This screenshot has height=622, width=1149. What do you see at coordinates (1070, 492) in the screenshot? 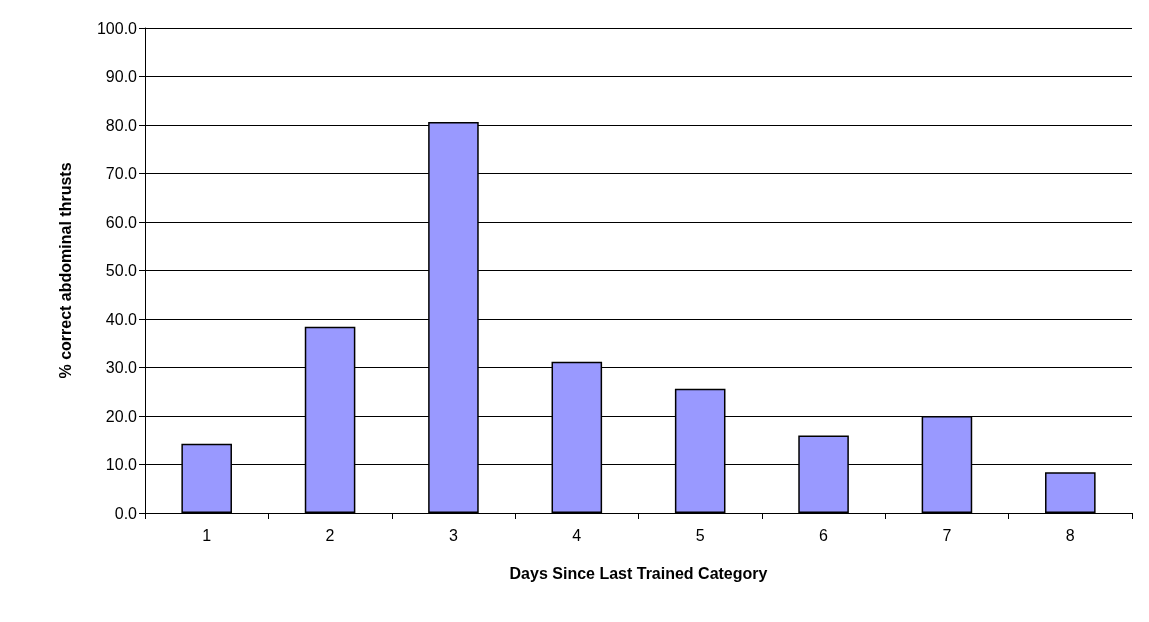
I see `bar` at bounding box center [1070, 492].